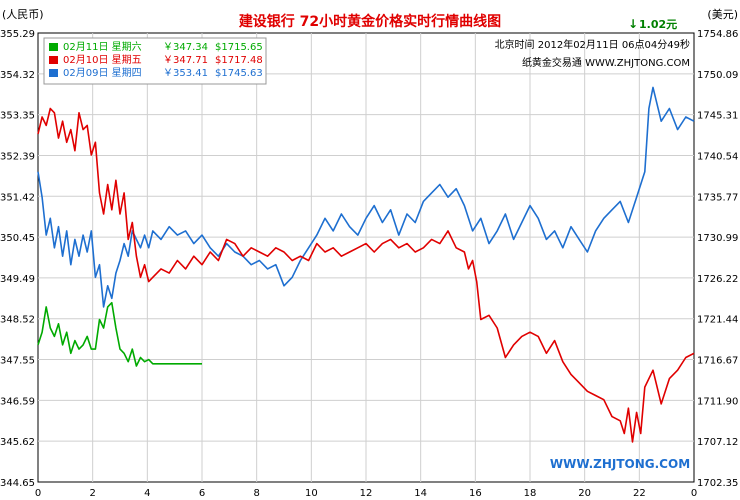  What do you see at coordinates (633, 24) in the screenshot?
I see `down-arrow-icon: ↓` at bounding box center [633, 24].